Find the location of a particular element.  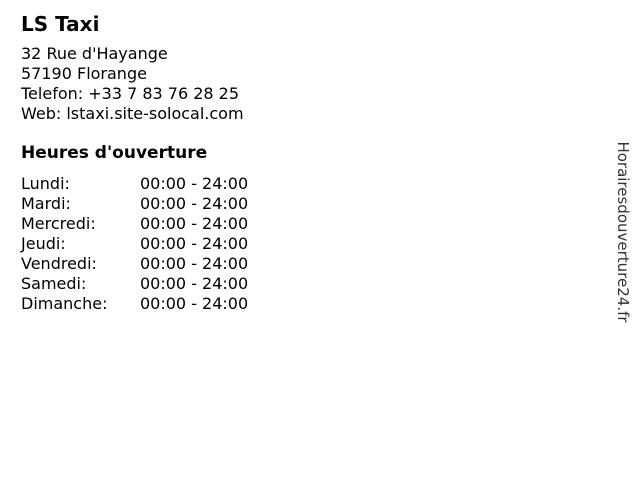

phone-line: Telefon: +33 7 83 76 28 25 is located at coordinates (130, 93).